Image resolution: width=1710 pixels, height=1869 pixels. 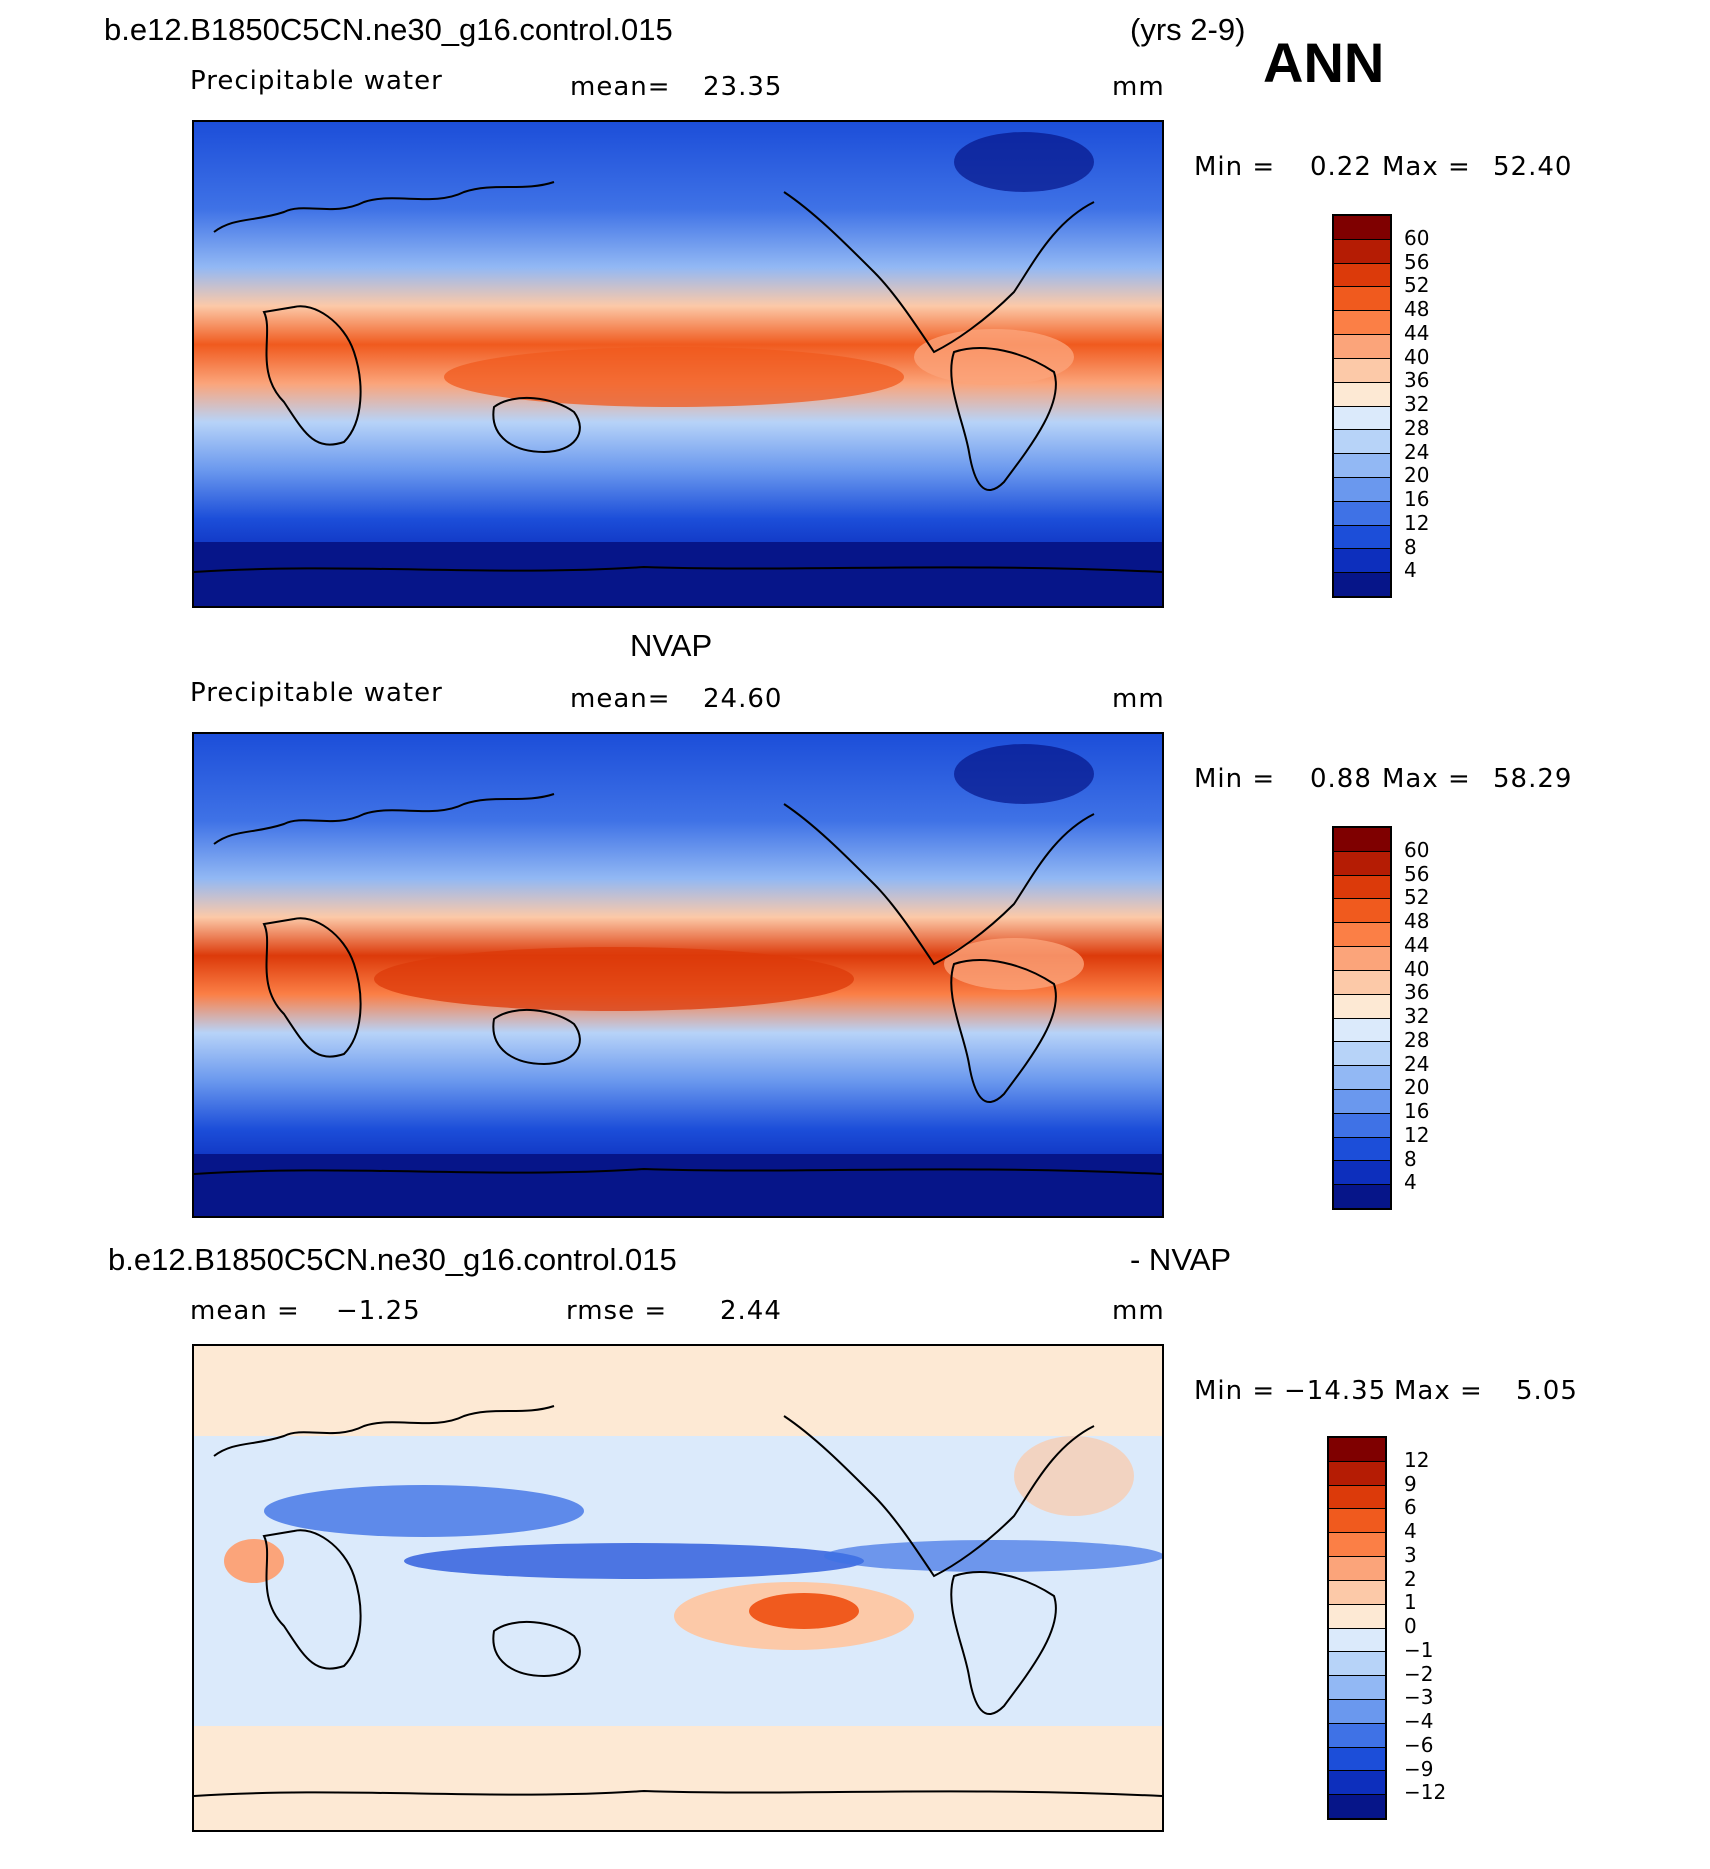 I want to click on panel3-min-value: −14.35, so click(x=1335, y=1391).